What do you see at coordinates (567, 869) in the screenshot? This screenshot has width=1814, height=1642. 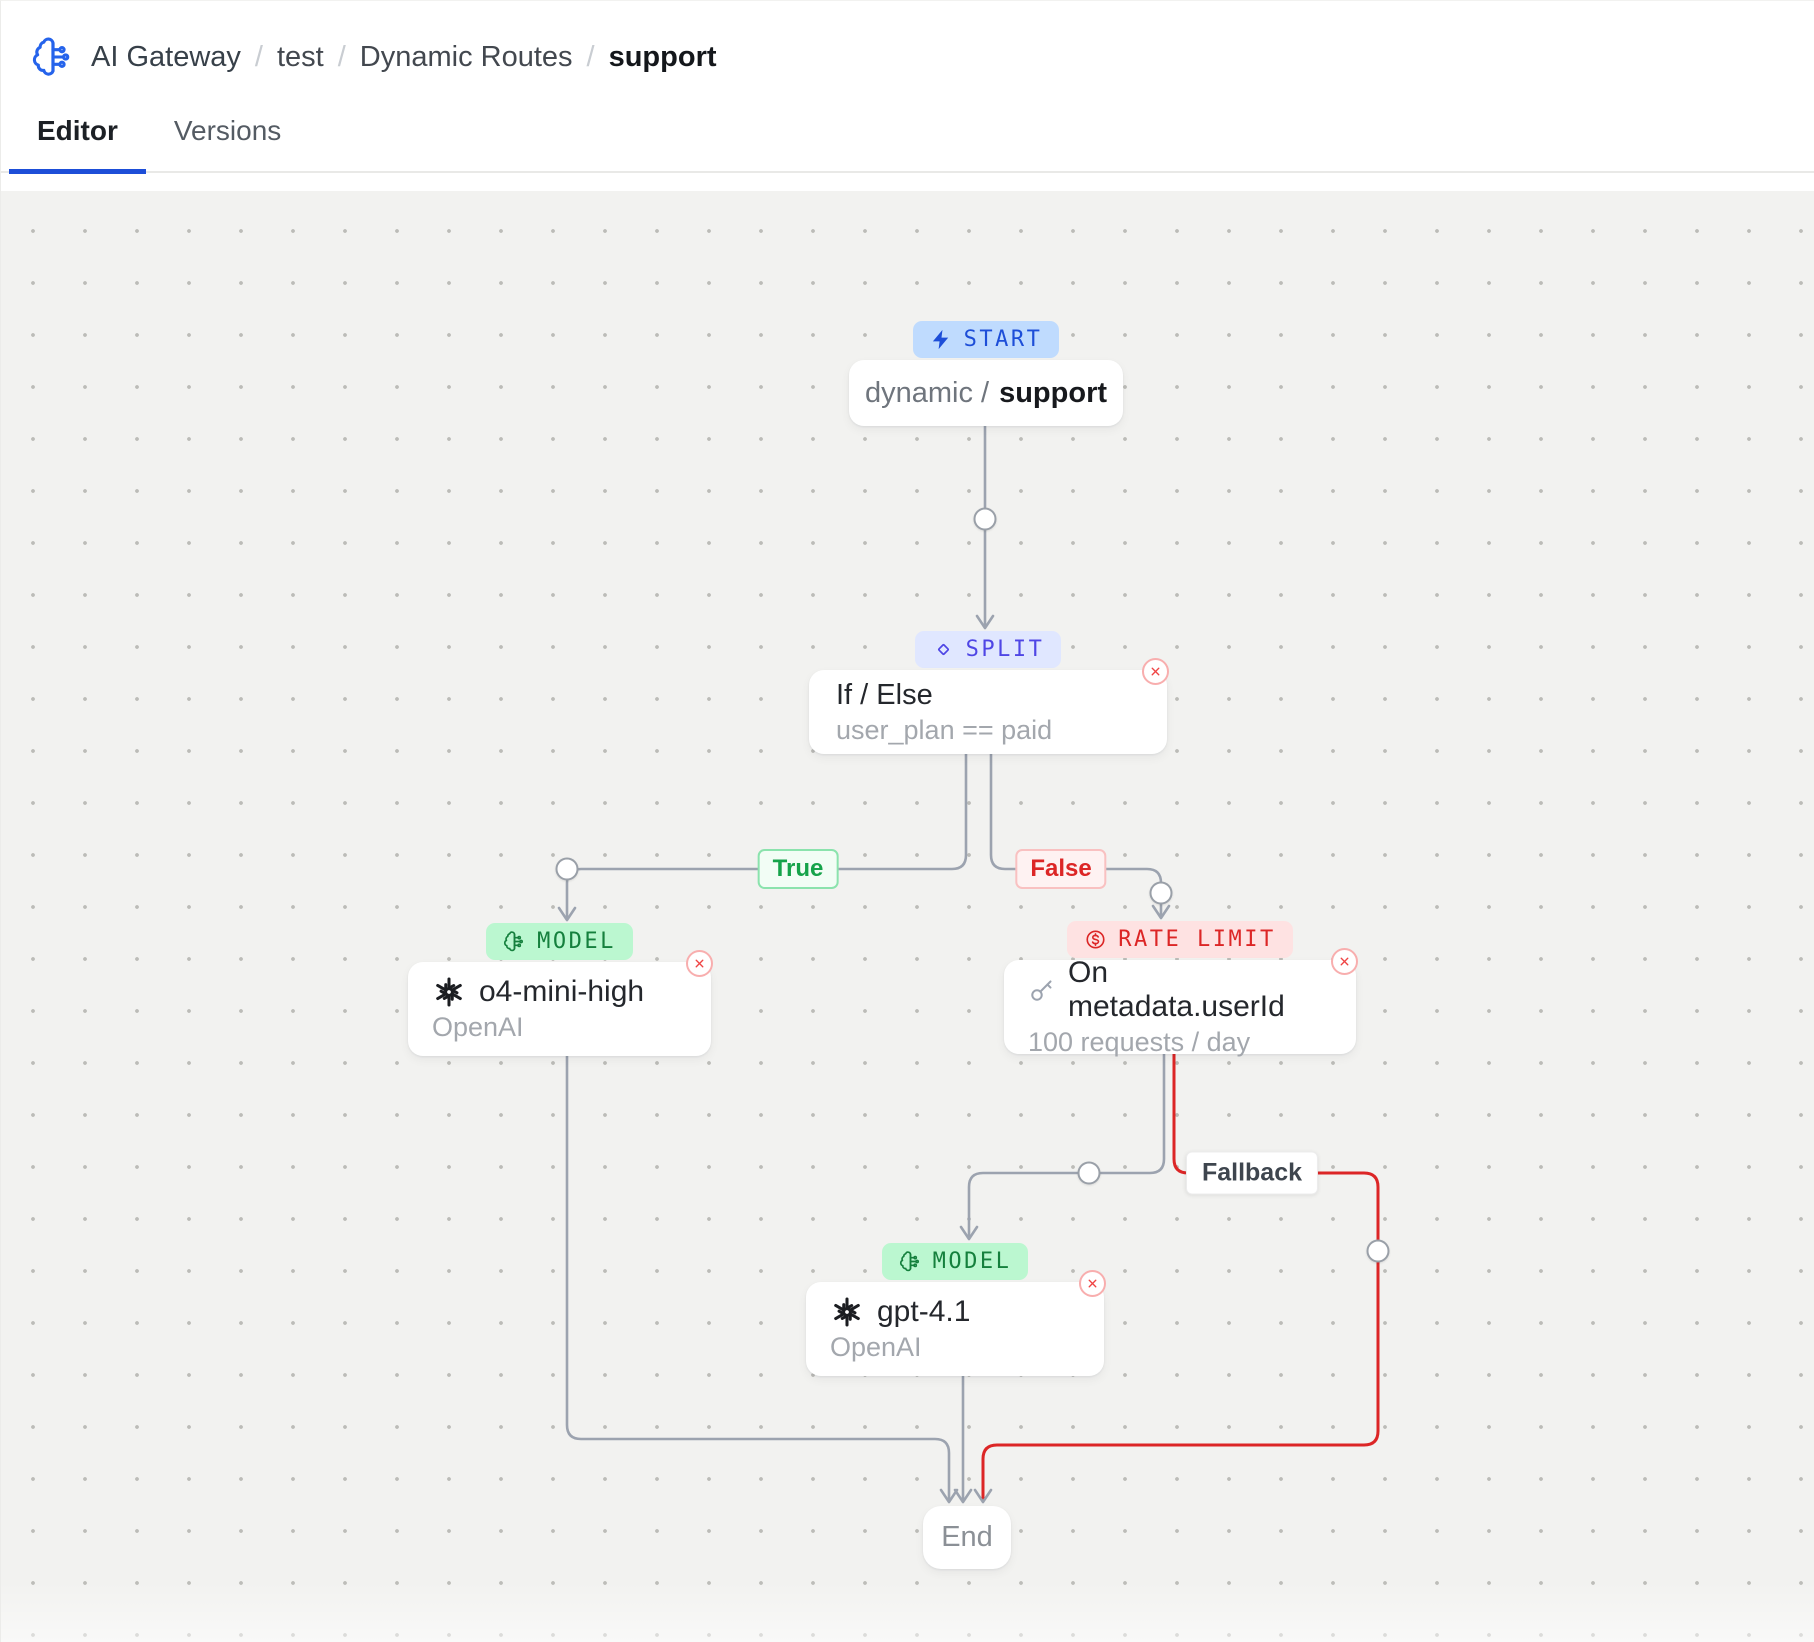 I see `edge-handle-true` at bounding box center [567, 869].